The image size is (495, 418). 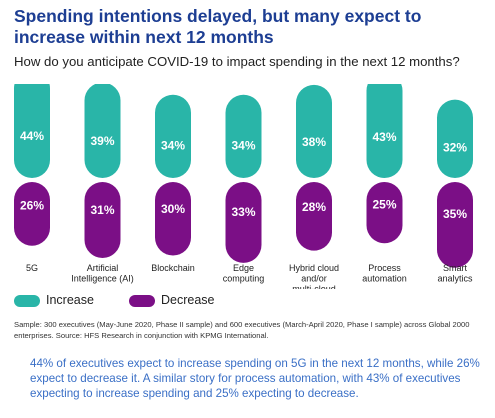 I want to click on category-label-line: automation, so click(x=384, y=279).